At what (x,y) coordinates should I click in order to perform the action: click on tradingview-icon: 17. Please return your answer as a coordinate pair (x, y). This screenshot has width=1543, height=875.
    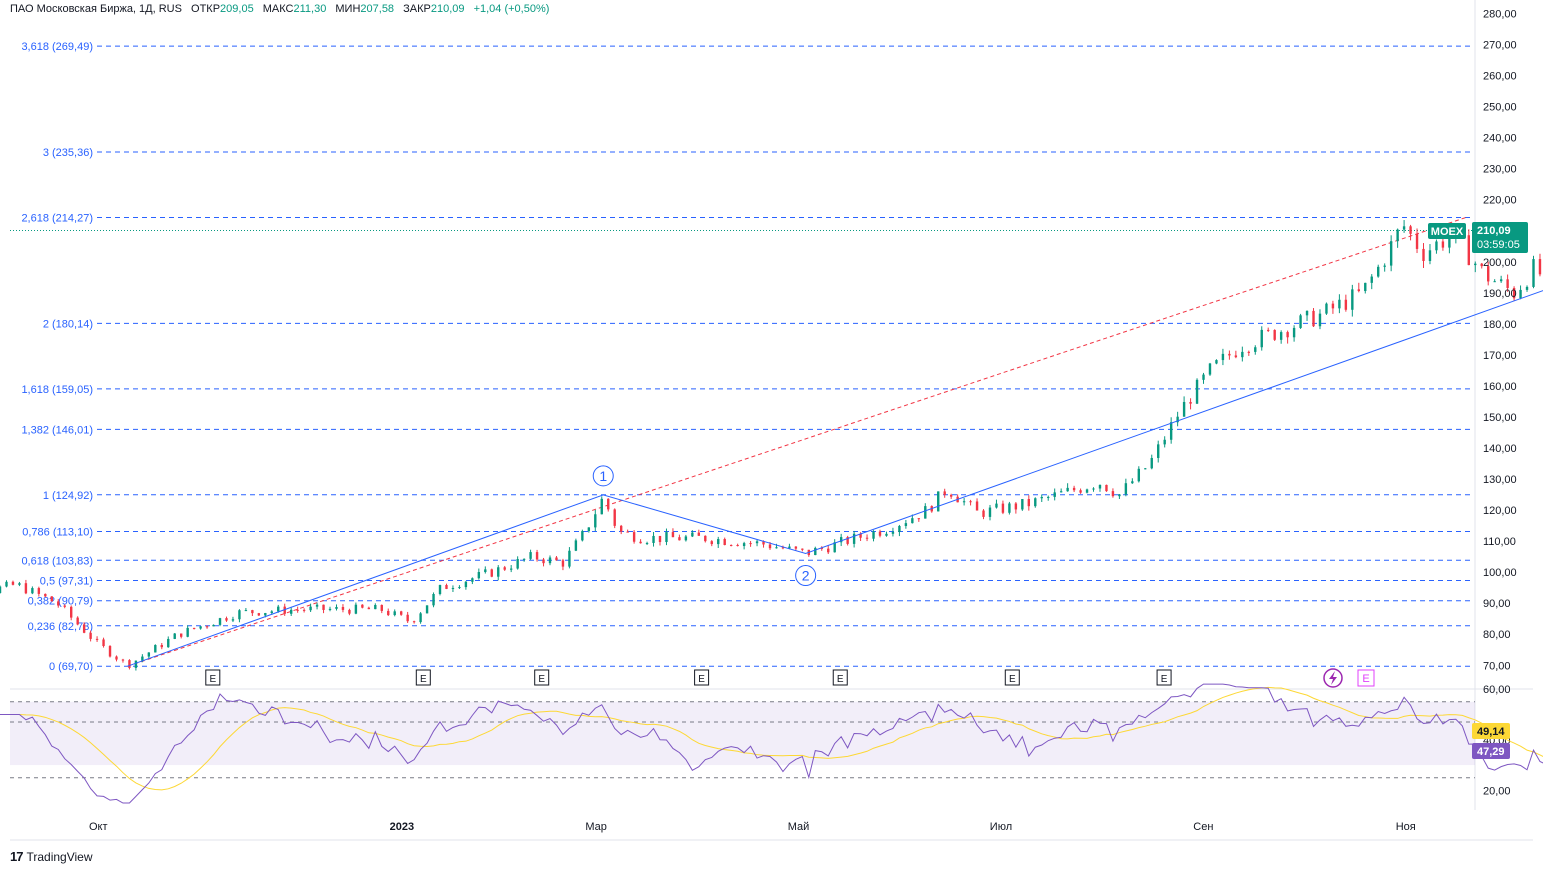
    Looking at the image, I should click on (17, 856).